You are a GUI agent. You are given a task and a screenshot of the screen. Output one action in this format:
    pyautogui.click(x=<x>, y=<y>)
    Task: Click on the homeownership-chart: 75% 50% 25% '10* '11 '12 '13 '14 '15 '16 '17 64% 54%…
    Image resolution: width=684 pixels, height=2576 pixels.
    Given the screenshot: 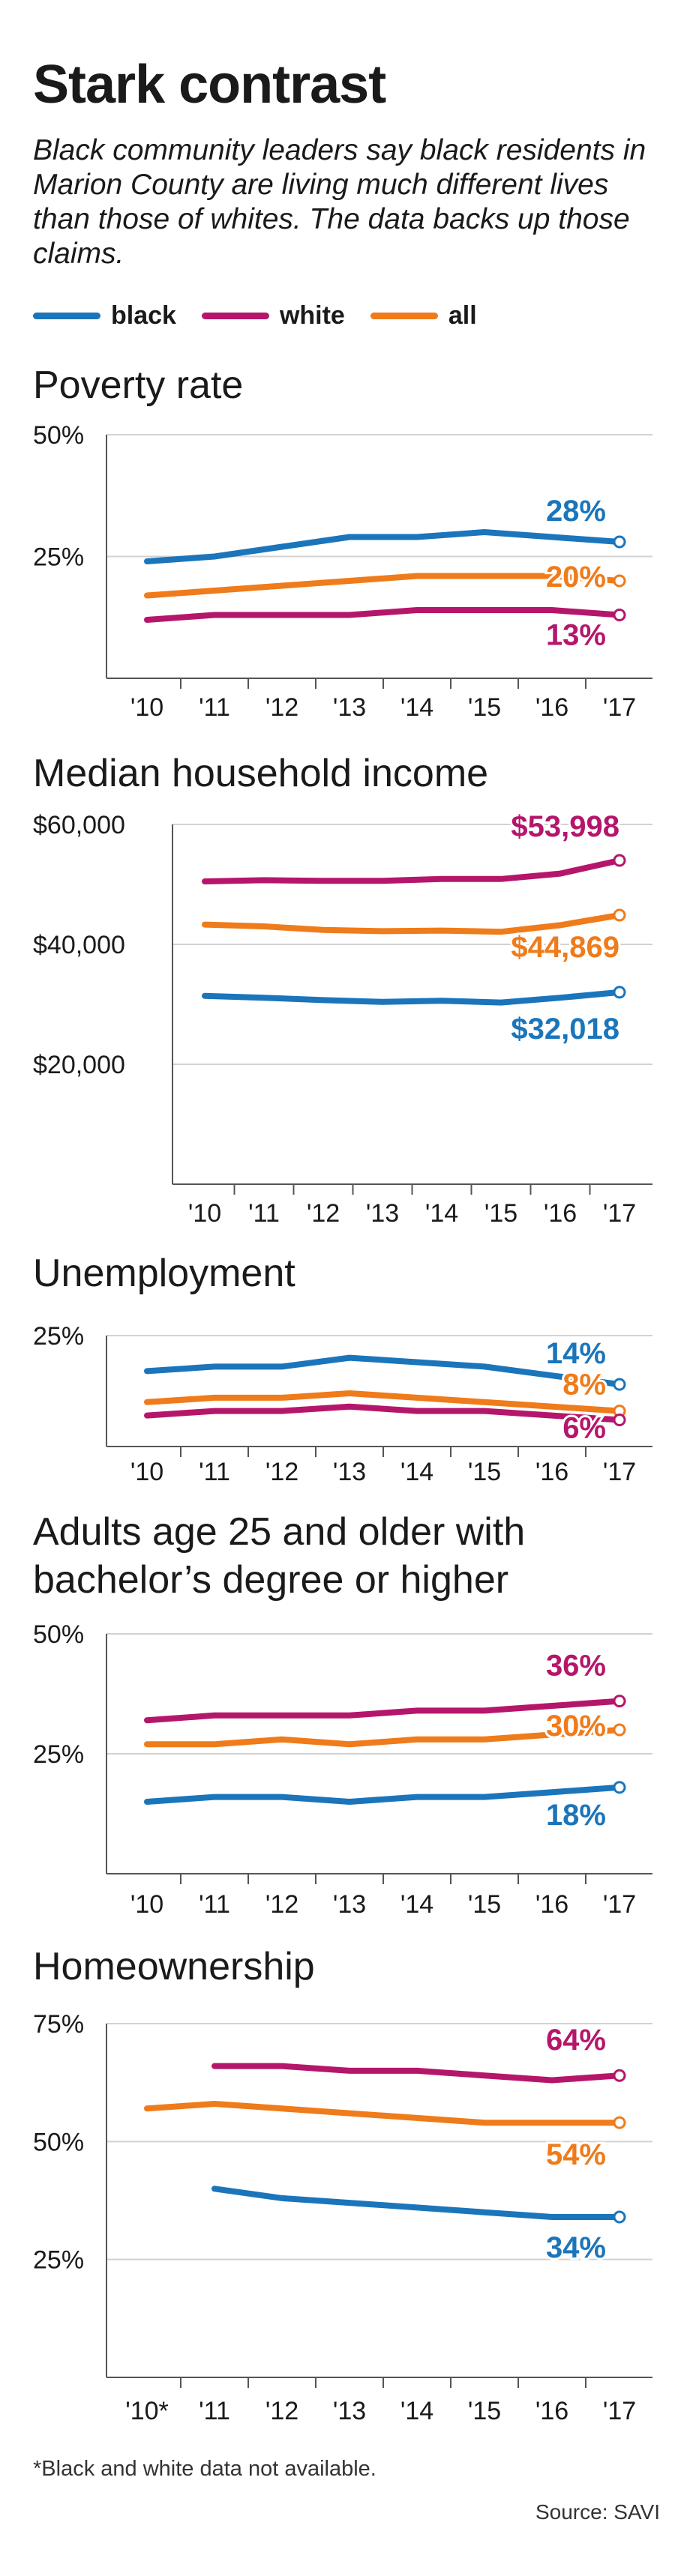 What is the action you would take?
    pyautogui.click(x=342, y=2217)
    